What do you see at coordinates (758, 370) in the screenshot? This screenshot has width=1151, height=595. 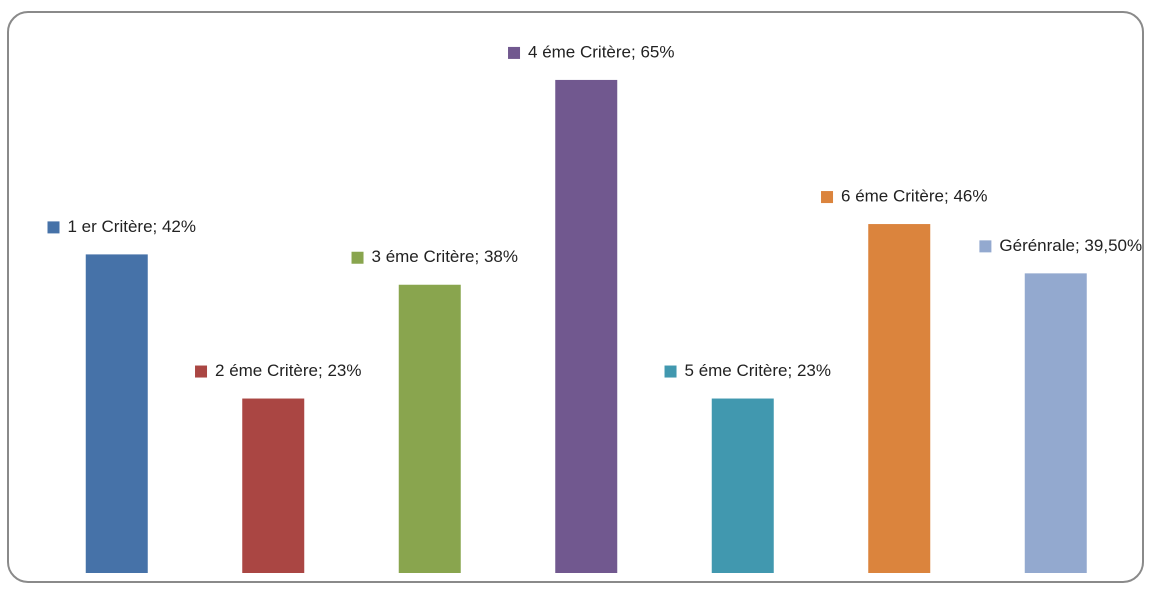 I see `data-label: 5 éme Critère; 23%` at bounding box center [758, 370].